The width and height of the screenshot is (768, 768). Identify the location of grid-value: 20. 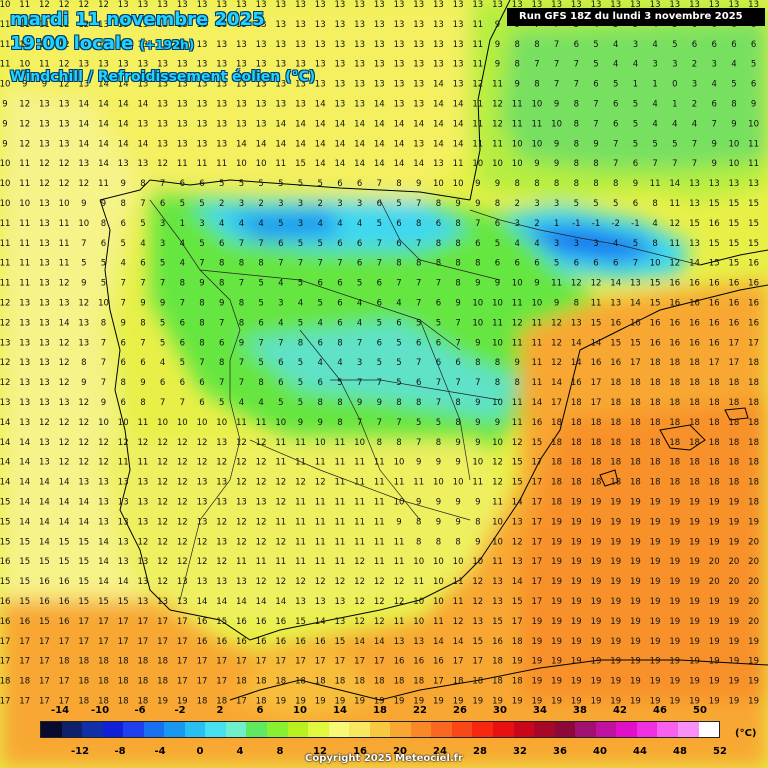
(714, 582).